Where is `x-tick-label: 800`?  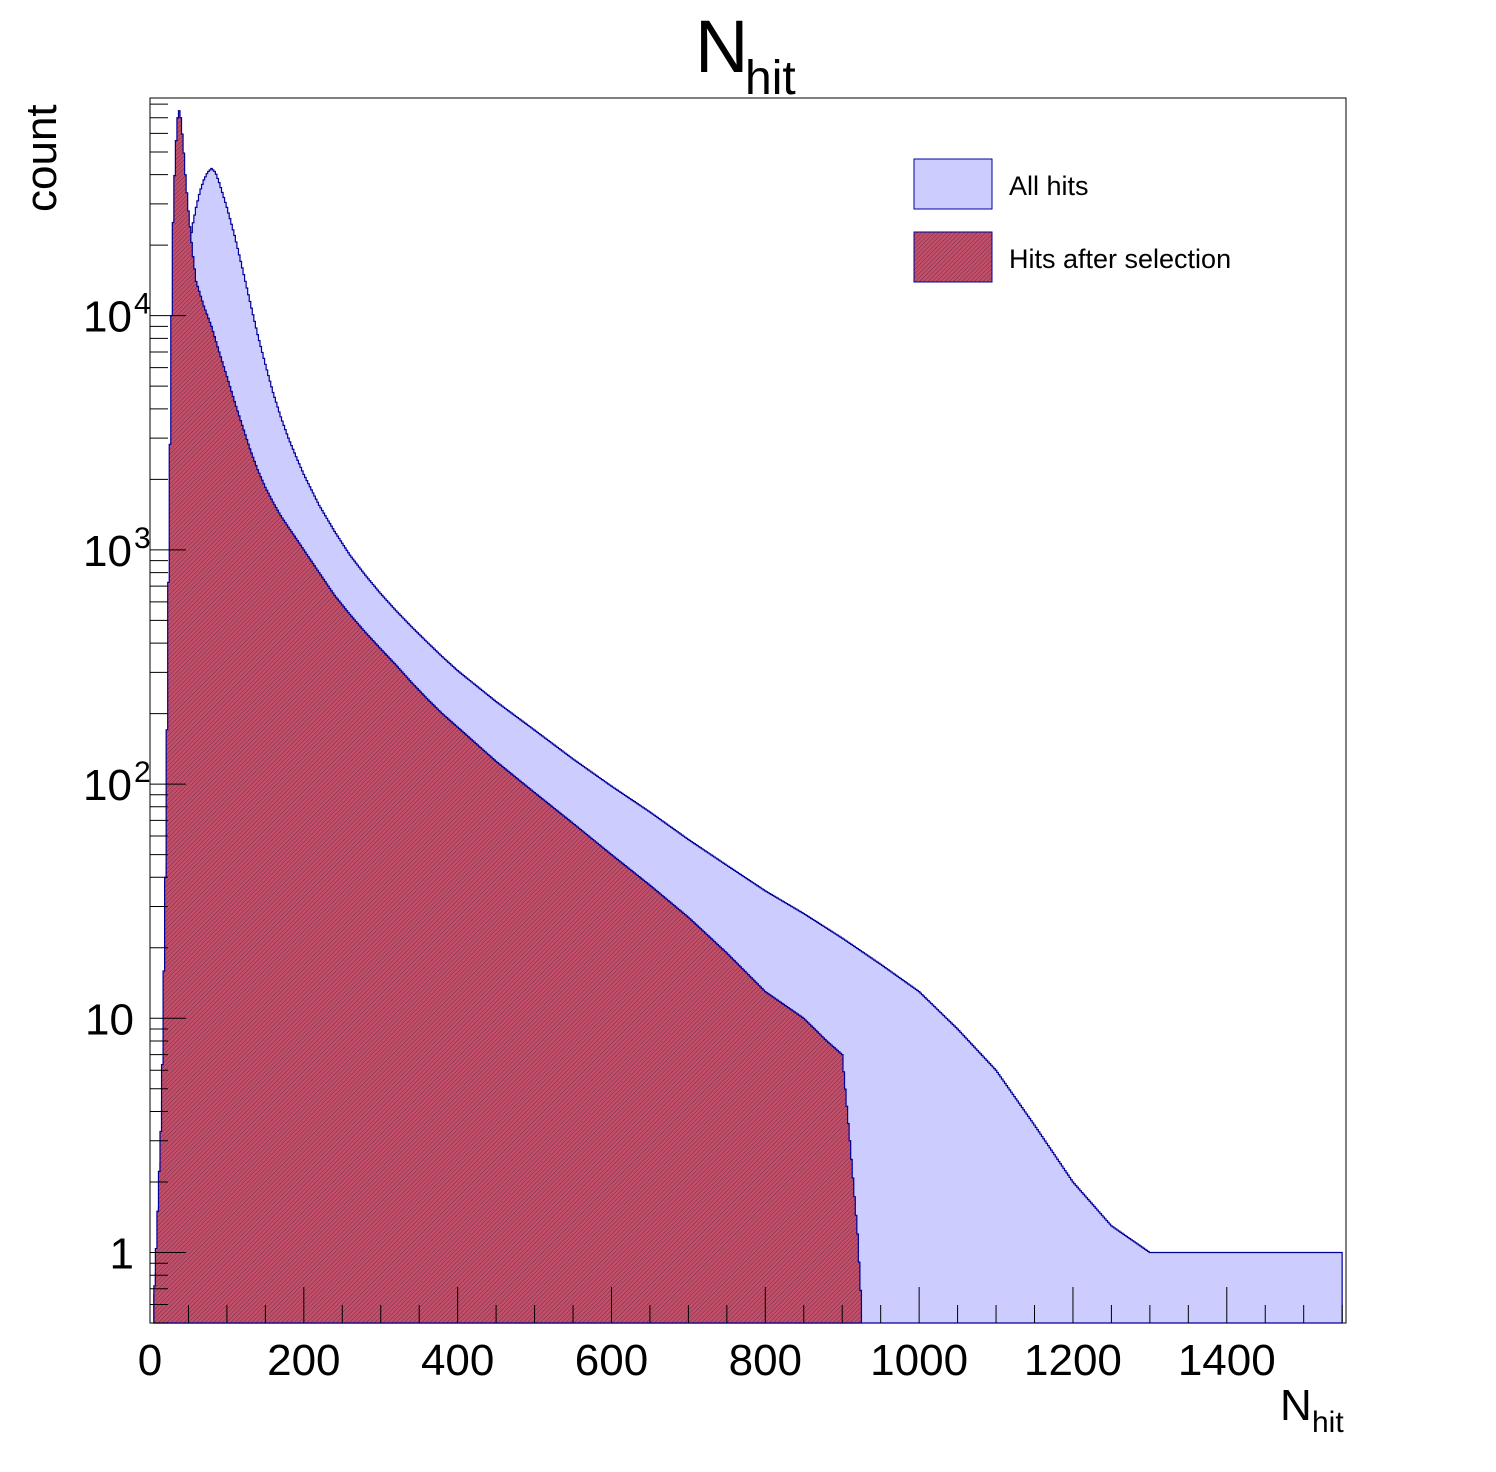 x-tick-label: 800 is located at coordinates (765, 1360).